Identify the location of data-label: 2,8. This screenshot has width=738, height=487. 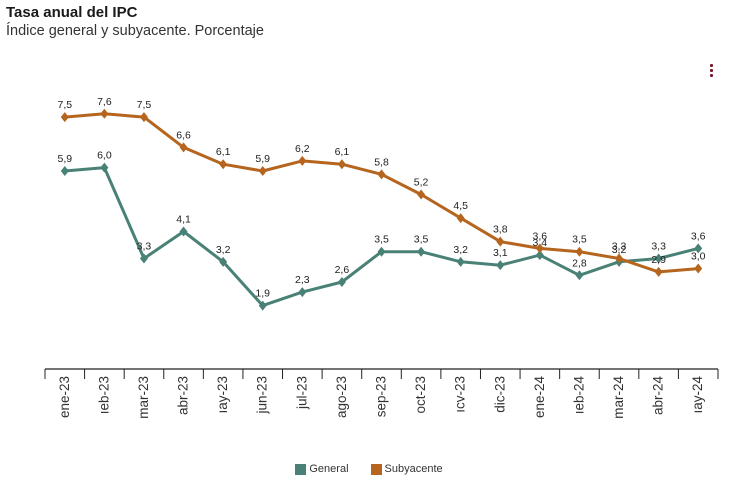
(579, 263).